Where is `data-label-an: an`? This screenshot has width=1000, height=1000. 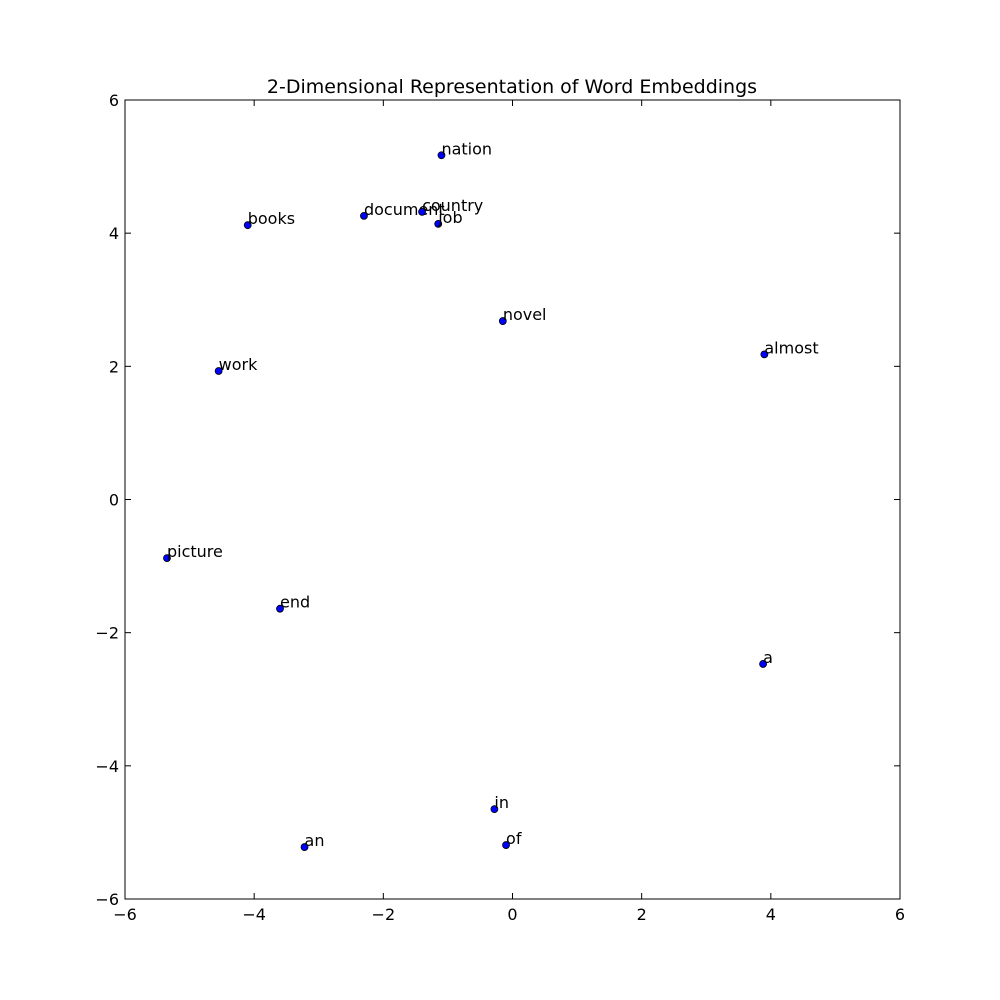 data-label-an: an is located at coordinates (315, 840).